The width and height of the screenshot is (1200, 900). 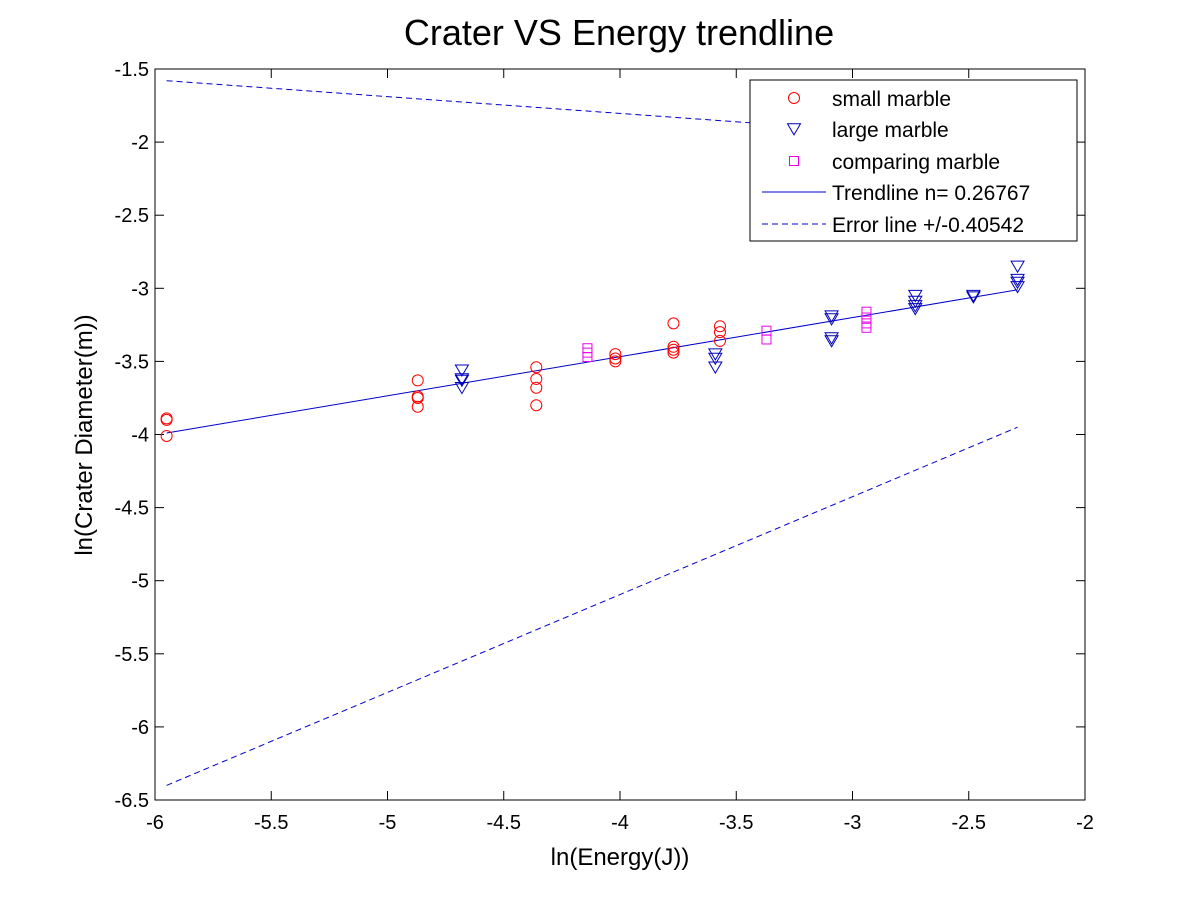 What do you see at coordinates (140, 728) in the screenshot?
I see `y-tick-label: -6` at bounding box center [140, 728].